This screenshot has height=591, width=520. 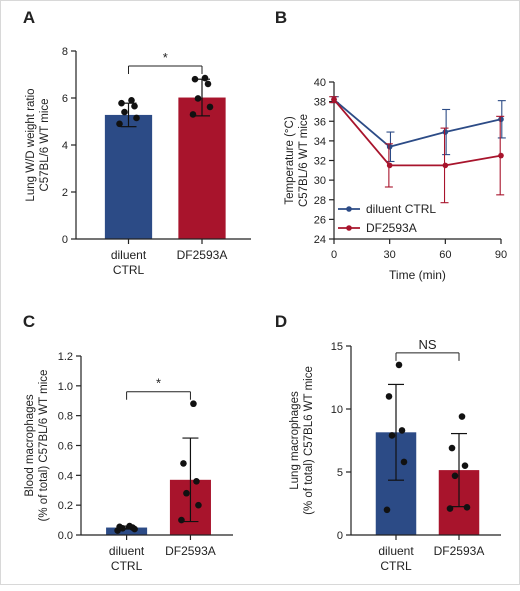 What do you see at coordinates (65, 52) in the screenshot?
I see `y-tick-label: 8` at bounding box center [65, 52].